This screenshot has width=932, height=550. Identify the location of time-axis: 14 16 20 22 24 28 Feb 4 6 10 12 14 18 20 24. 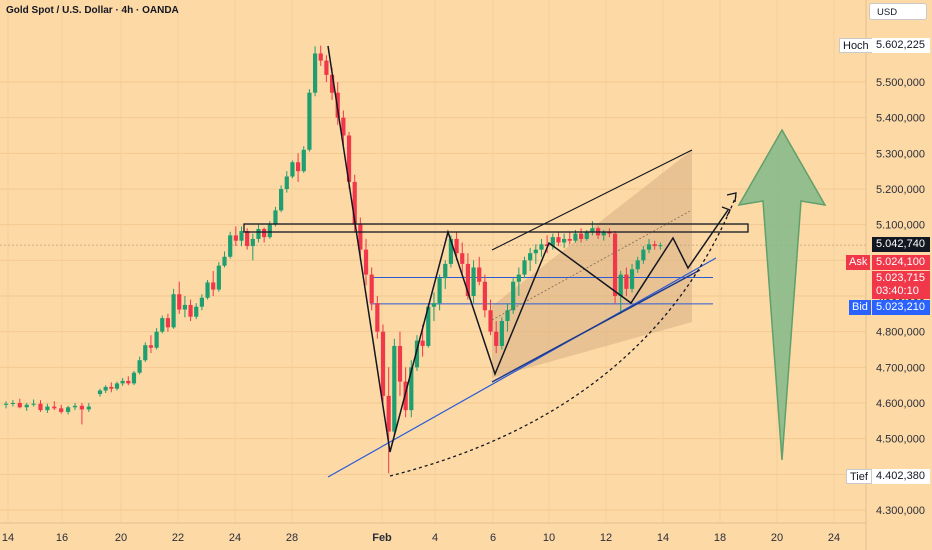
(421, 538).